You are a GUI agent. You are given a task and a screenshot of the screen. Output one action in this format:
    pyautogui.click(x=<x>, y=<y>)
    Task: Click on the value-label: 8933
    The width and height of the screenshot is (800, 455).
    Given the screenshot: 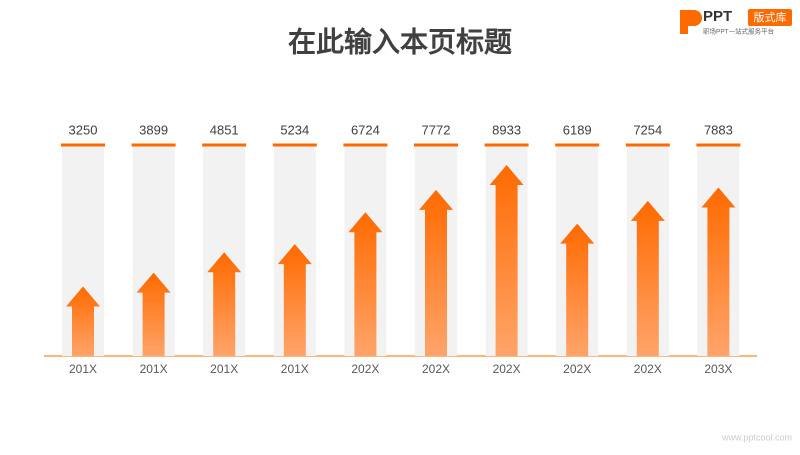 What is the action you would take?
    pyautogui.click(x=506, y=129)
    